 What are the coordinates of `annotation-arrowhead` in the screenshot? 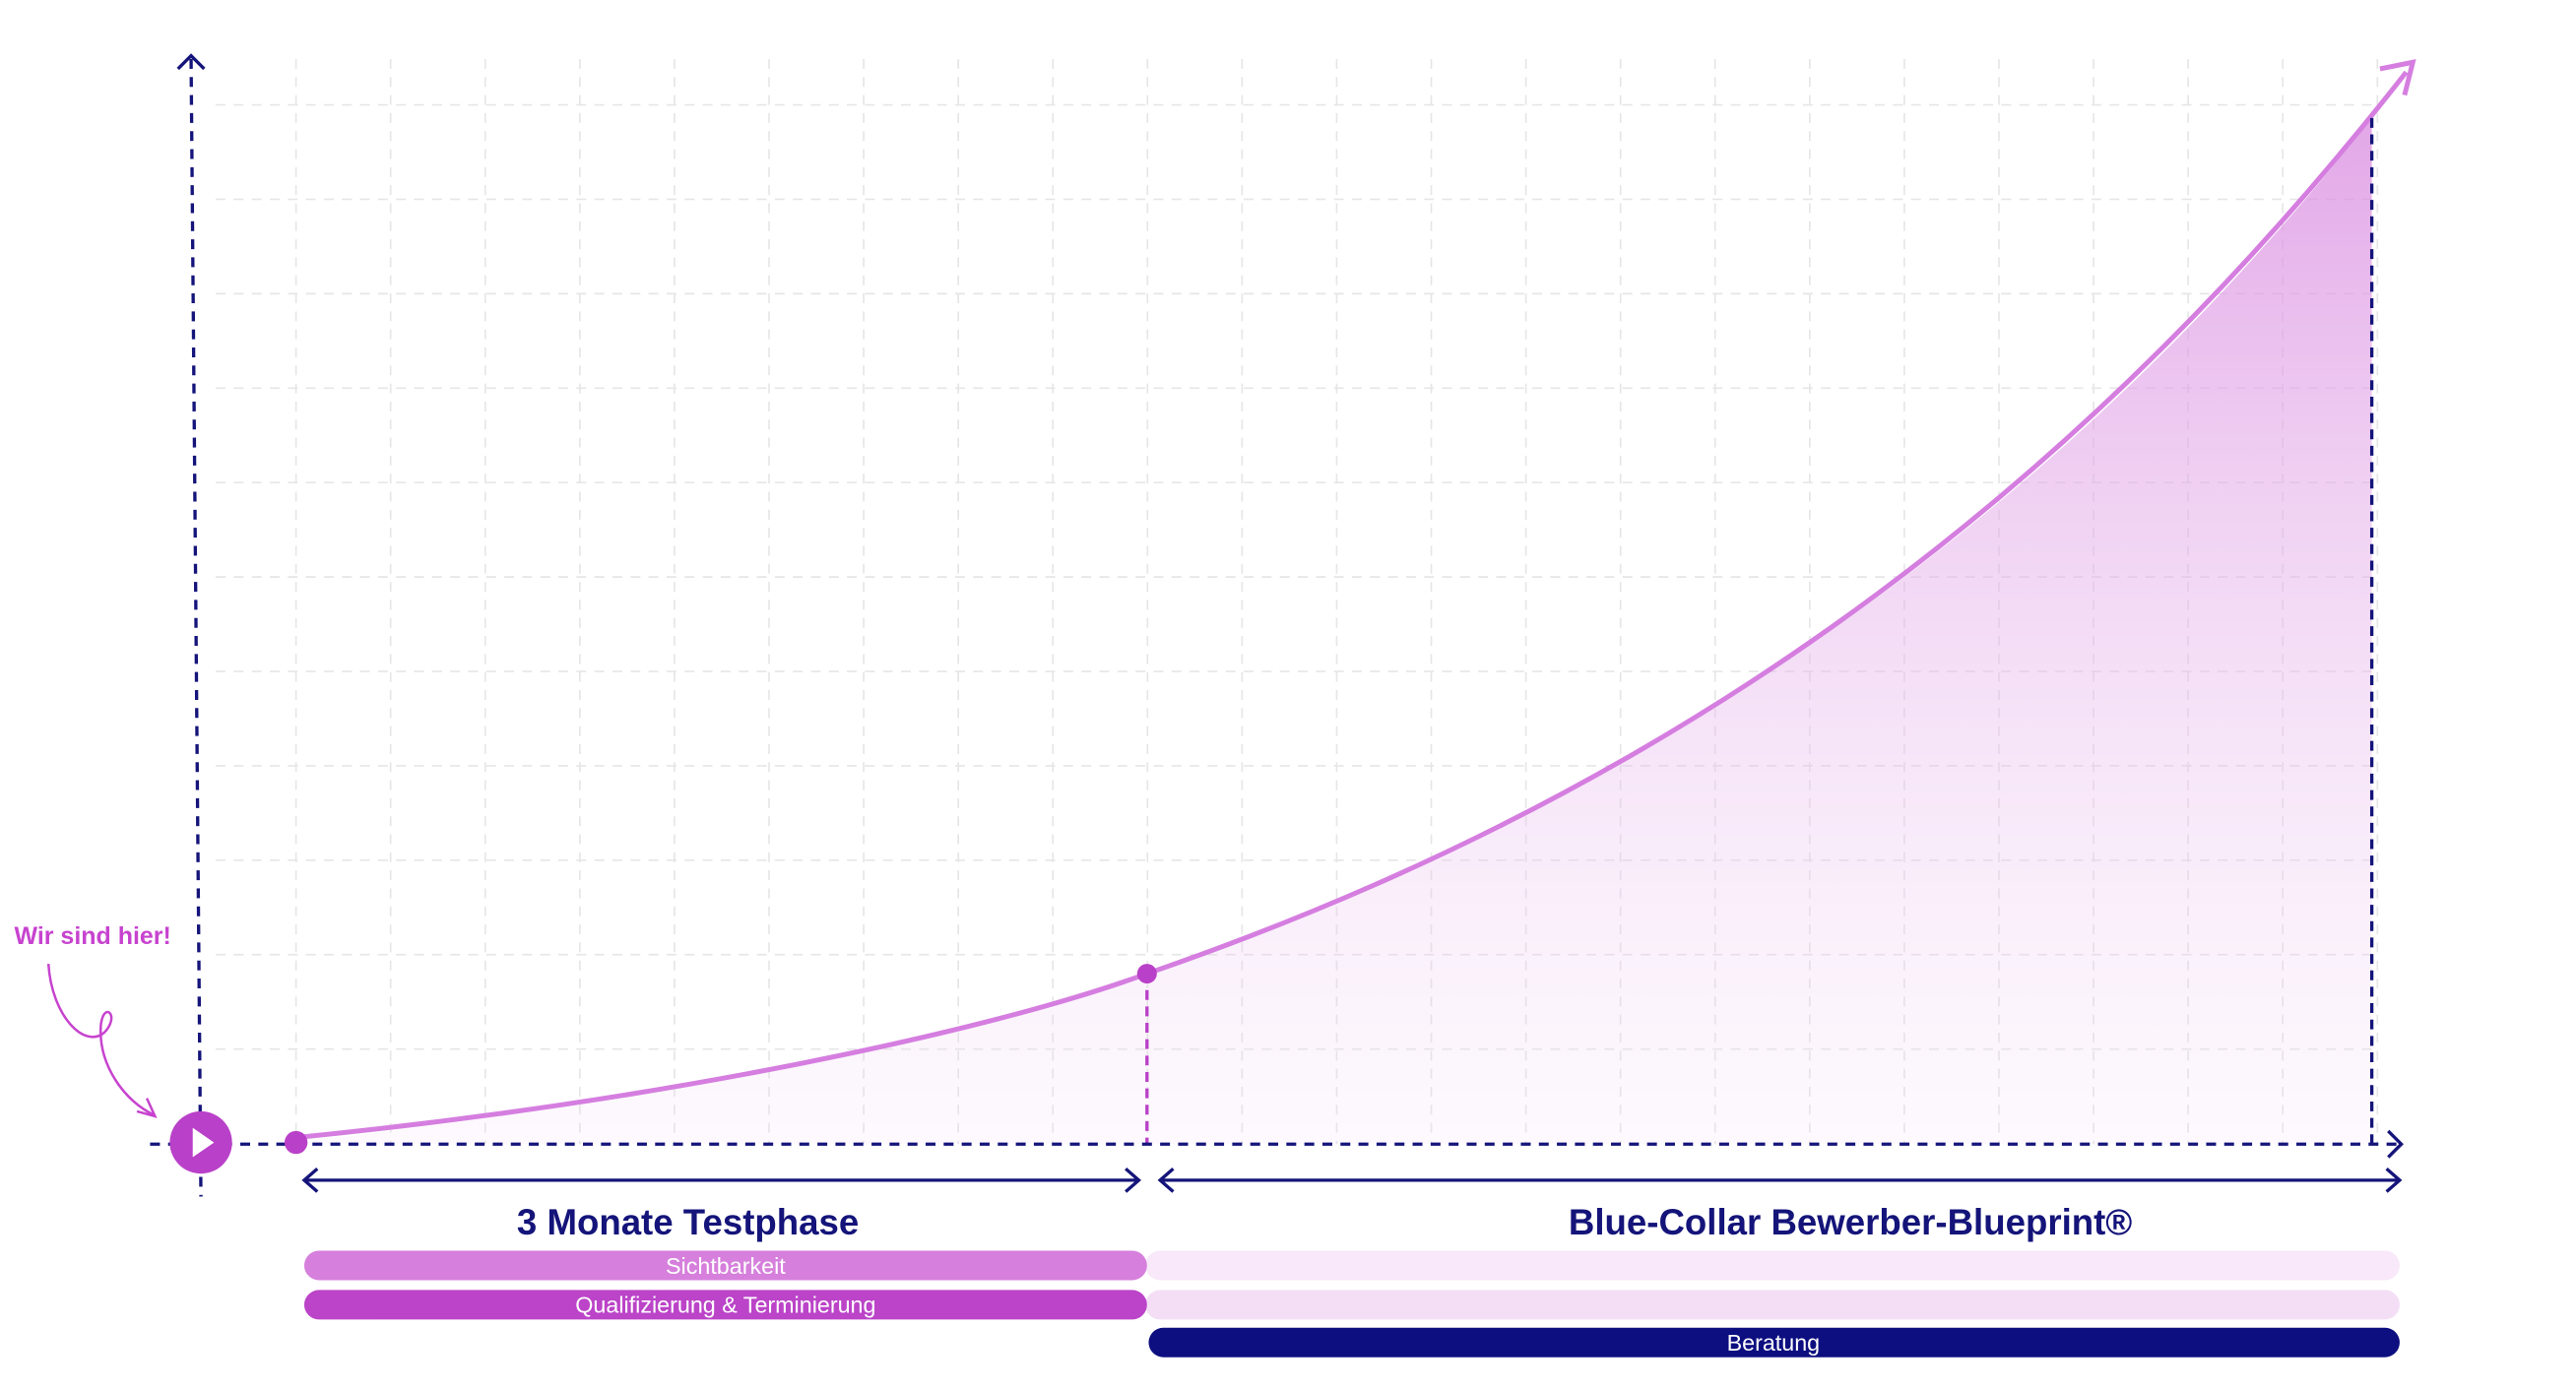 It's located at (147, 1108).